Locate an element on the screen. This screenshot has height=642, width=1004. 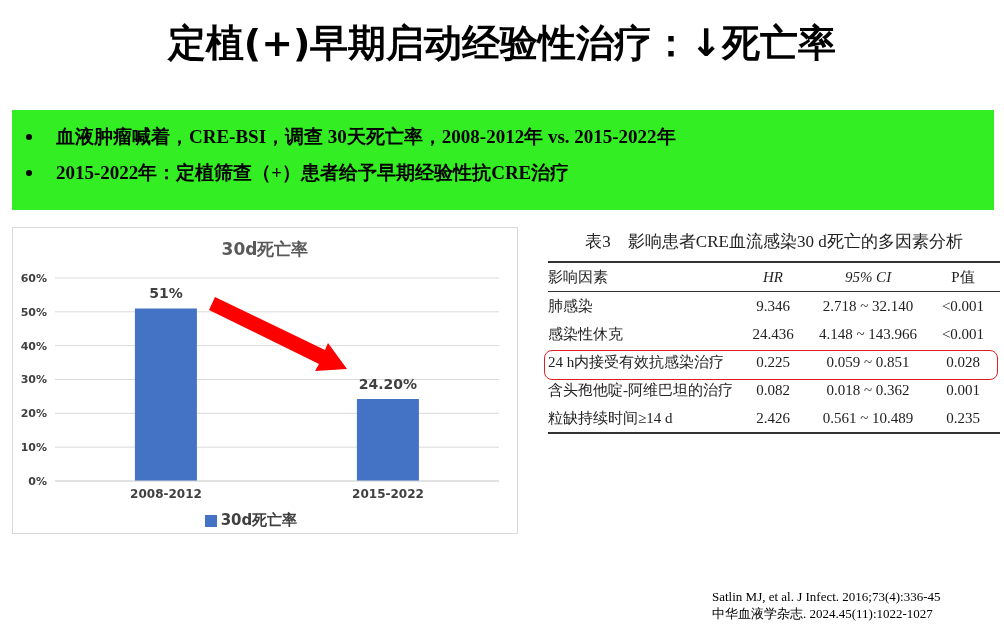
legend-label: 30d死亡率 is located at coordinates (259, 520).